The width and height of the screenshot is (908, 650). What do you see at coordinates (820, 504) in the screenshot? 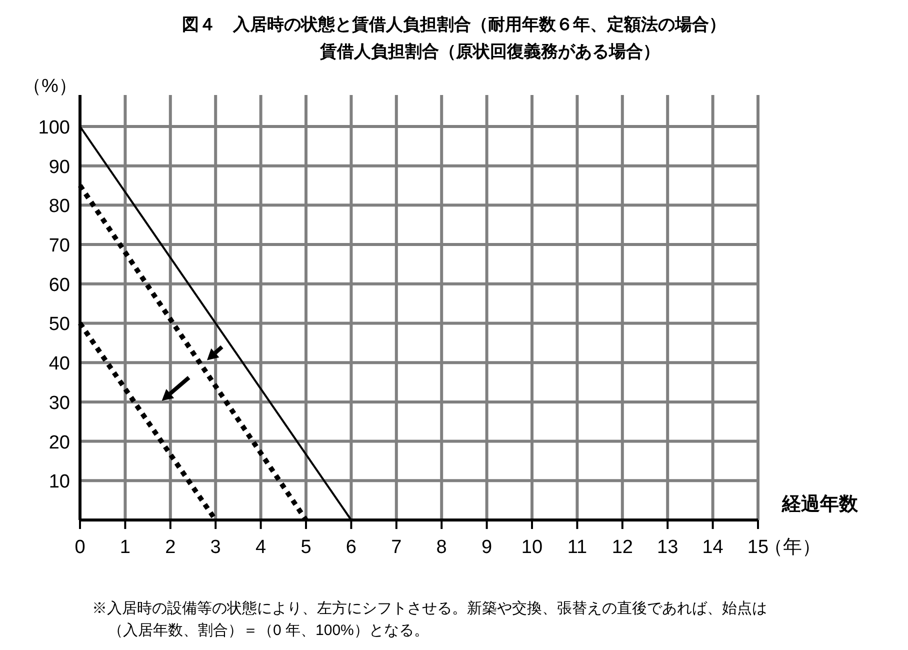
I see `x-axis-title: 経過年数` at bounding box center [820, 504].